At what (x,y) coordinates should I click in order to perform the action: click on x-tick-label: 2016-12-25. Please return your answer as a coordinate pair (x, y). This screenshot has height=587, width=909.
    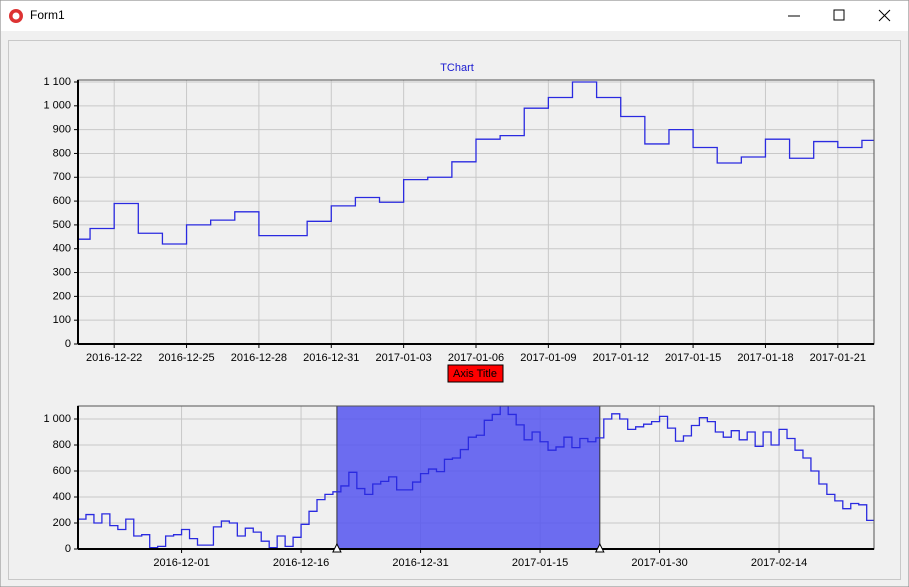
    Looking at the image, I should click on (186, 358).